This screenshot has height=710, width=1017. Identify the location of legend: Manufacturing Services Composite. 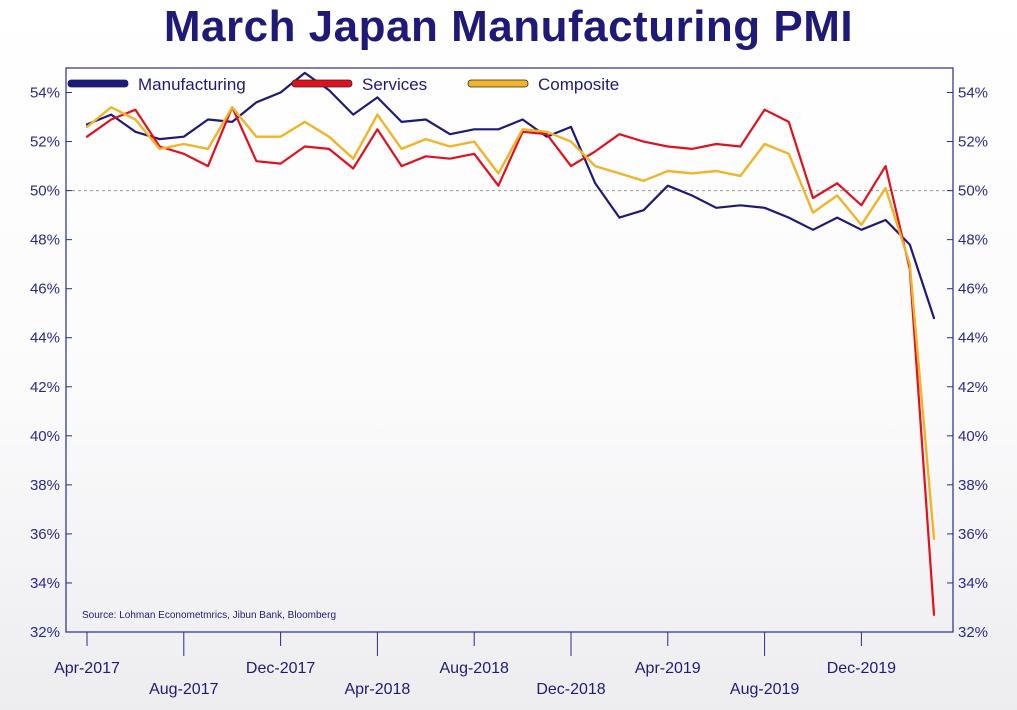
(343, 84).